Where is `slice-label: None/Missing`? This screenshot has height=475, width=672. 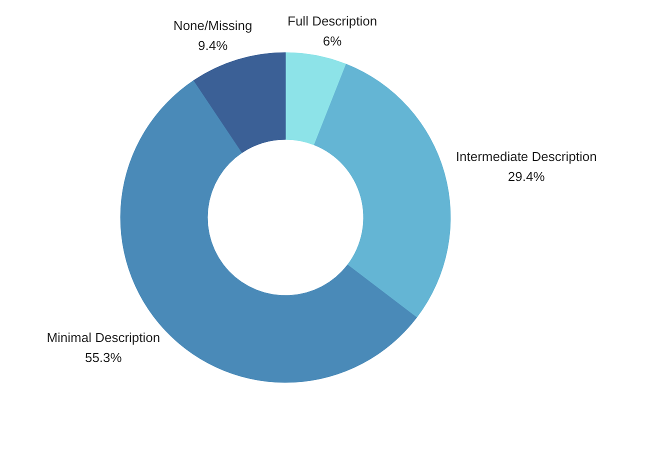 slice-label: None/Missing is located at coordinates (212, 26).